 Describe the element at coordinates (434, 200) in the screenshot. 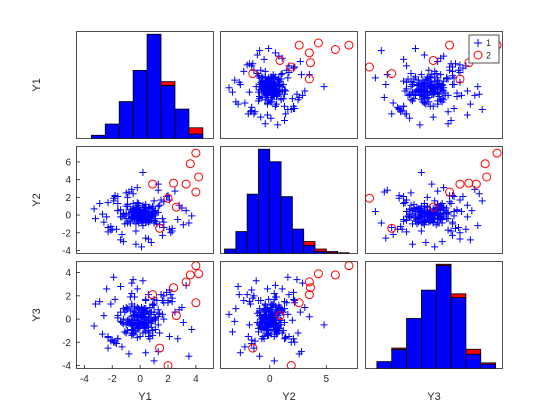

I see `panel-background` at that location.